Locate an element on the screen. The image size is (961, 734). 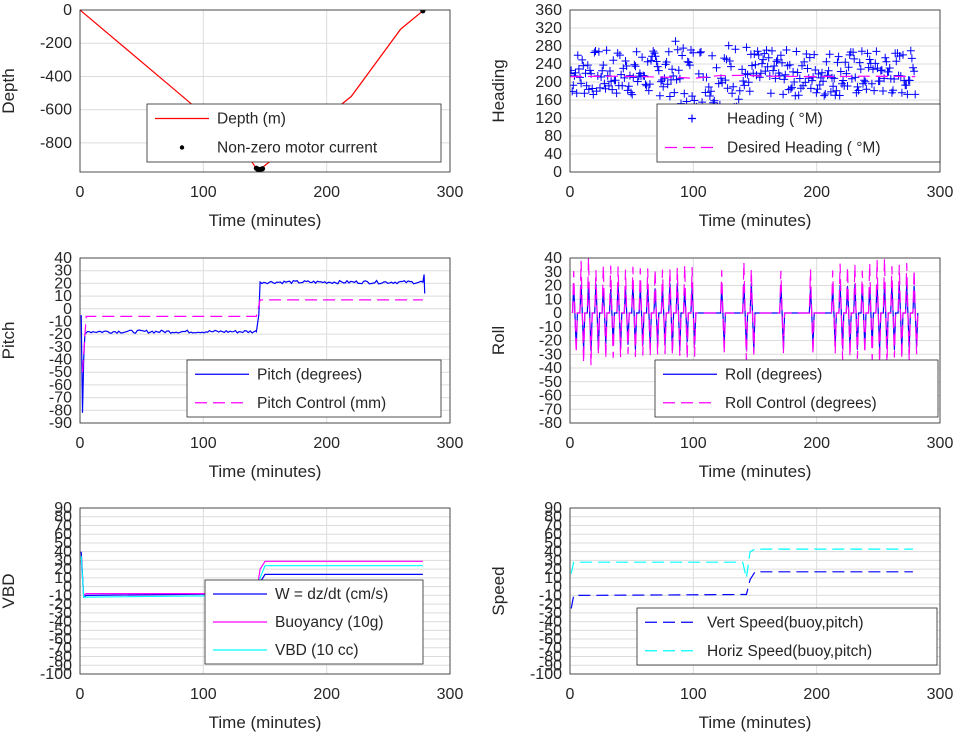
y-tick-label: 320 is located at coordinates (548, 28).